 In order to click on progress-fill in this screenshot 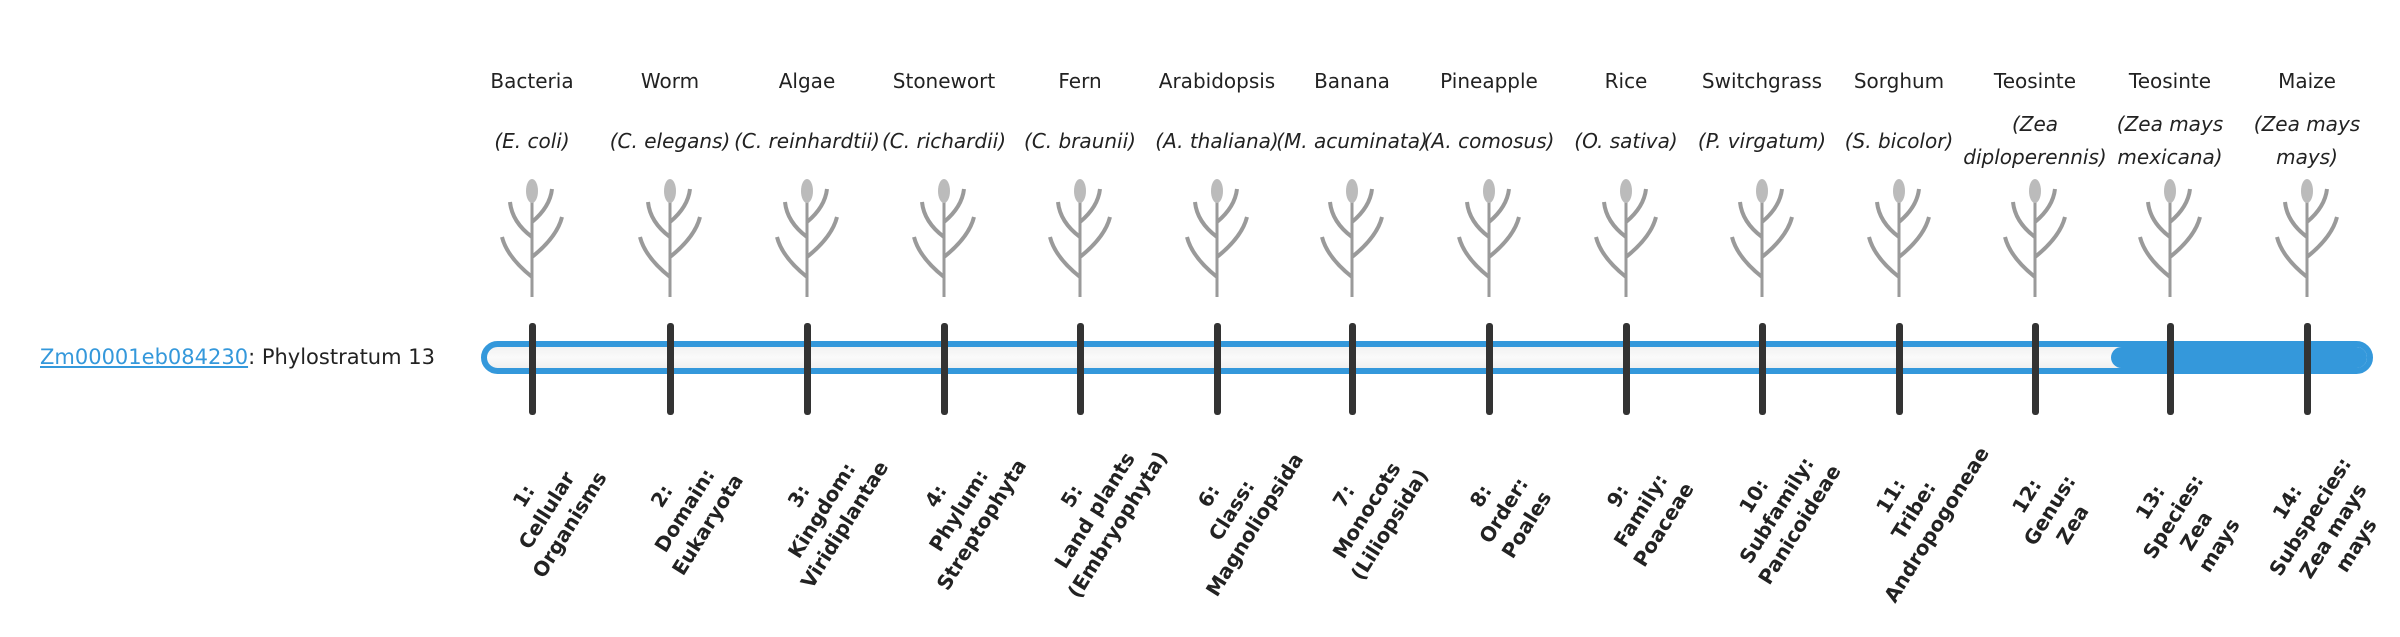, I will do `click(2238, 357)`.